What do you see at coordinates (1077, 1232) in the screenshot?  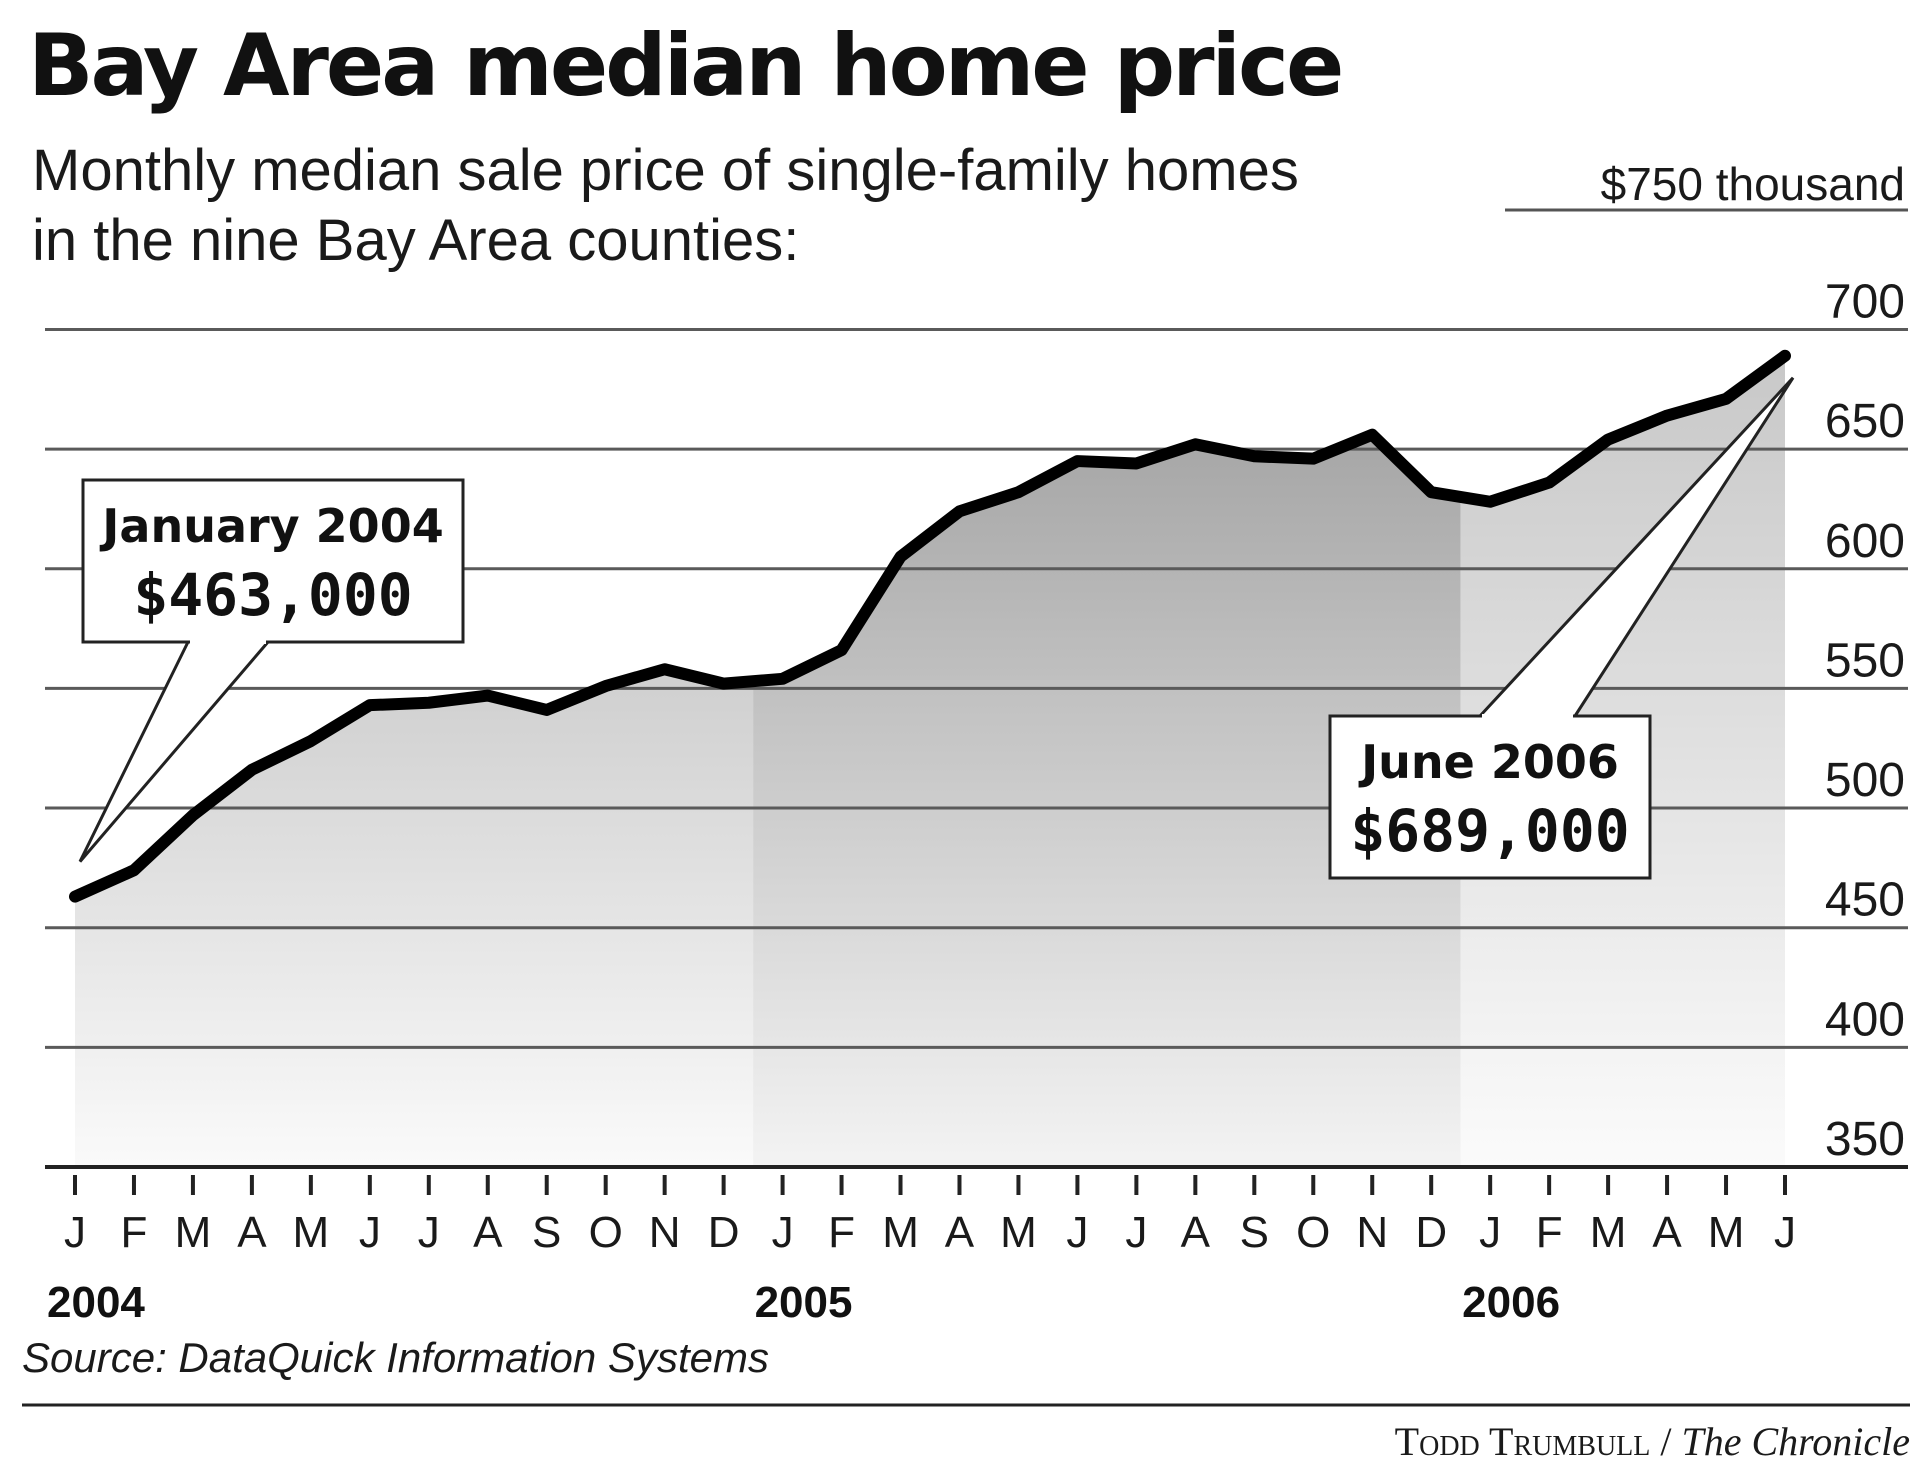 I see `x-tick-label-17: J` at bounding box center [1077, 1232].